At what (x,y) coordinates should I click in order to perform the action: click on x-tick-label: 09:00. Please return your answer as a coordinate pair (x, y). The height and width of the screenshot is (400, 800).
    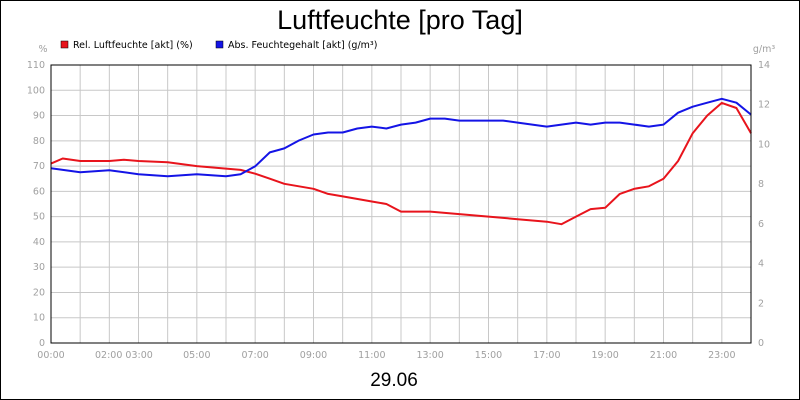
    Looking at the image, I should click on (313, 355).